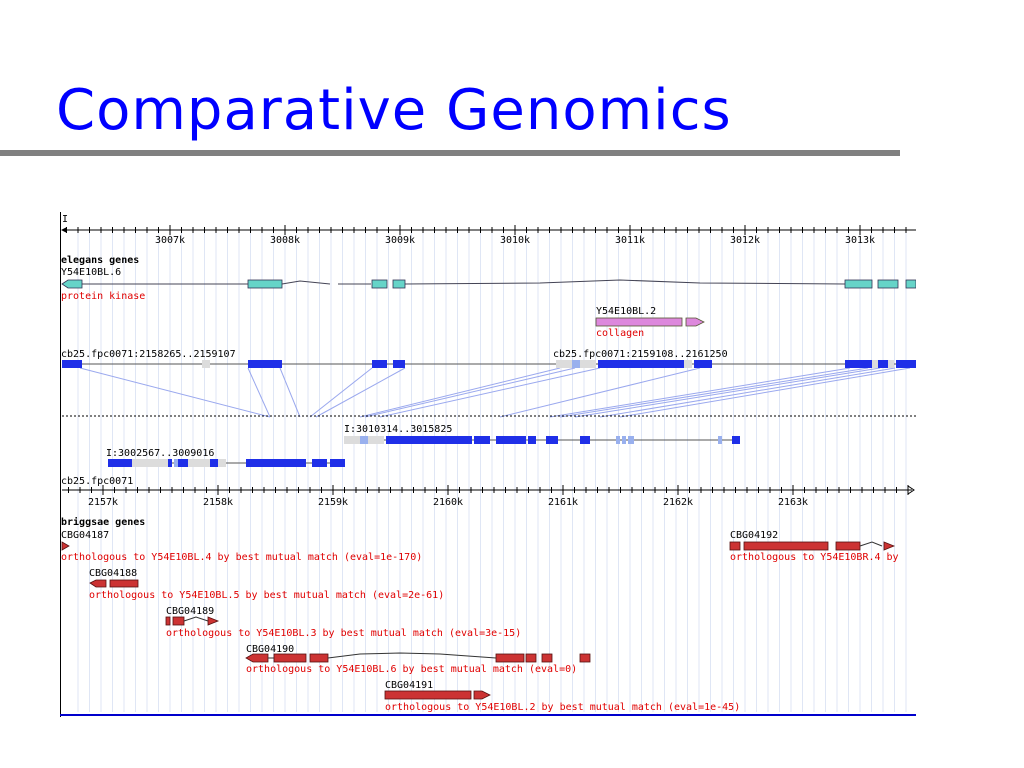 Image resolution: width=1024 pixels, height=768 pixels. What do you see at coordinates (563, 502) in the screenshot?
I see `ruler-tick-label: 2161k` at bounding box center [563, 502].